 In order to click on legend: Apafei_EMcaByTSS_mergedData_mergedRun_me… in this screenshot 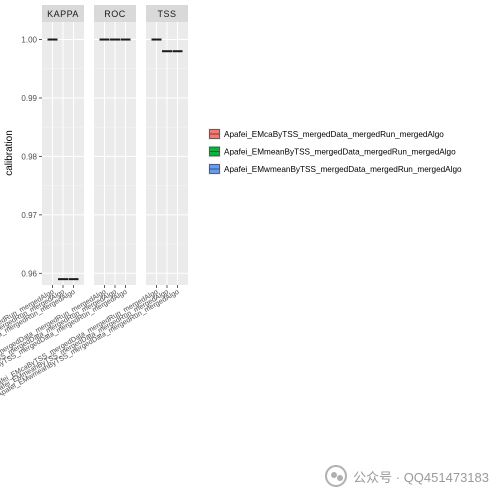, I will do `click(335, 151)`.